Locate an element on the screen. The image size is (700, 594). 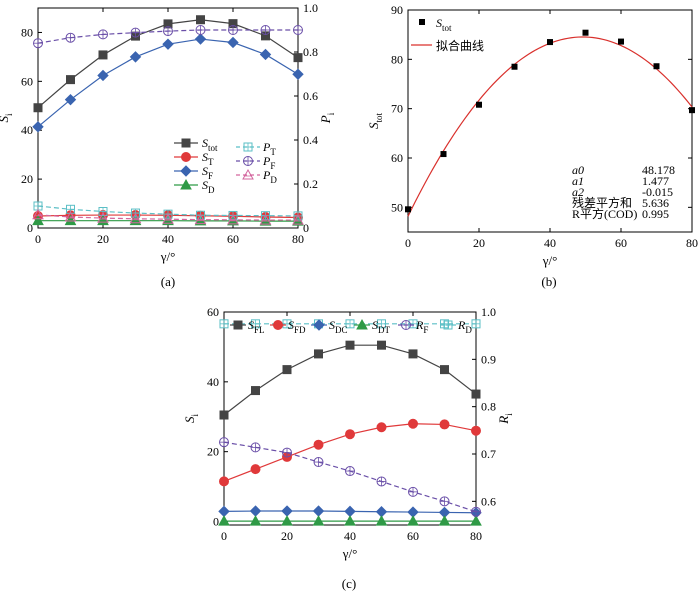
legend-c-label-SDT: SDT is located at coordinates (381, 326).